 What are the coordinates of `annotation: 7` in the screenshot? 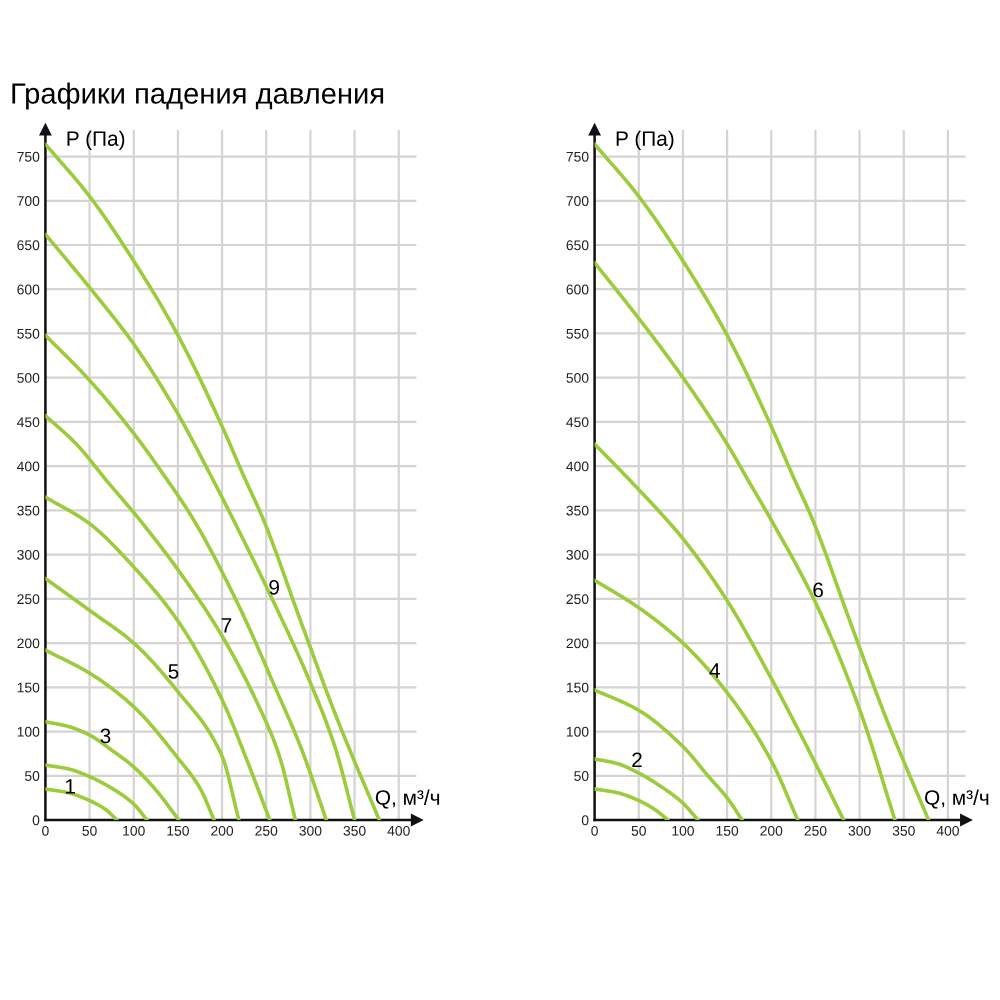 It's located at (226, 625).